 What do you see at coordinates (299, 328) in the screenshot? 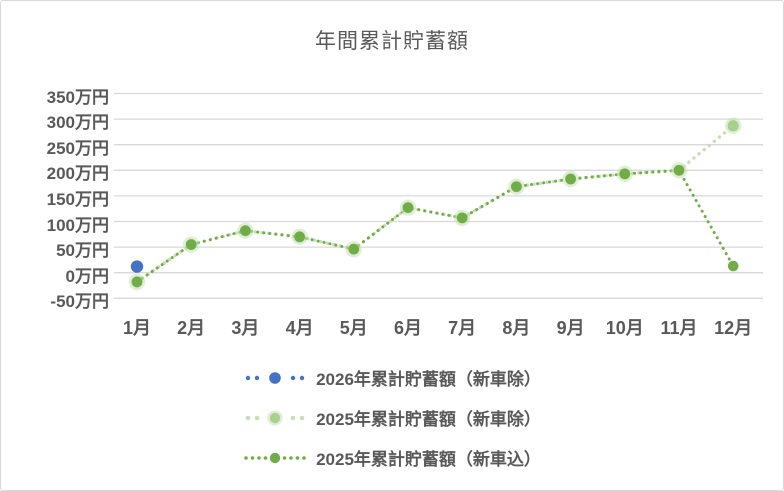
I see `x-tick-label: 4月` at bounding box center [299, 328].